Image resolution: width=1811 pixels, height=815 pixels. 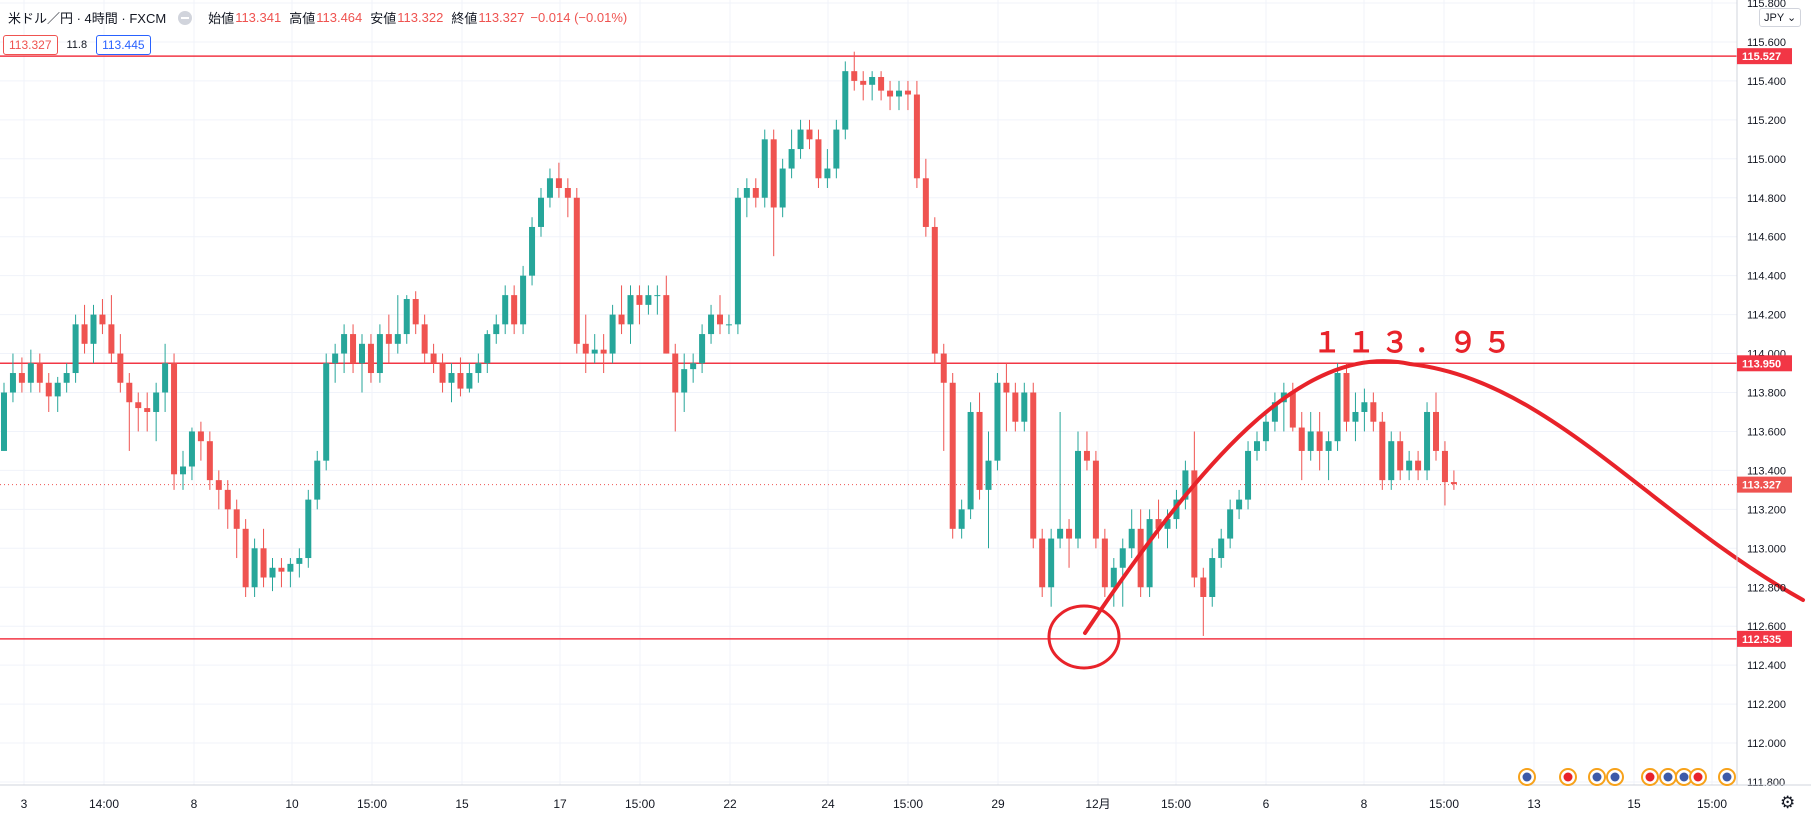 I want to click on bid-ask-box: 113.327 11.8 113.445, so click(x=75, y=45).